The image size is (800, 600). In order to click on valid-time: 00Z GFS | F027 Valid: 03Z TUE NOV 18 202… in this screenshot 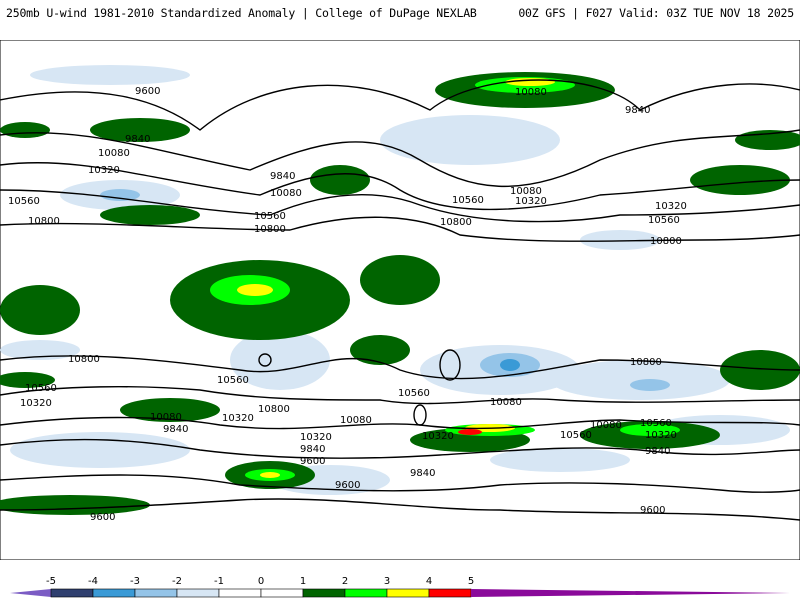, I will do `click(656, 13)`.